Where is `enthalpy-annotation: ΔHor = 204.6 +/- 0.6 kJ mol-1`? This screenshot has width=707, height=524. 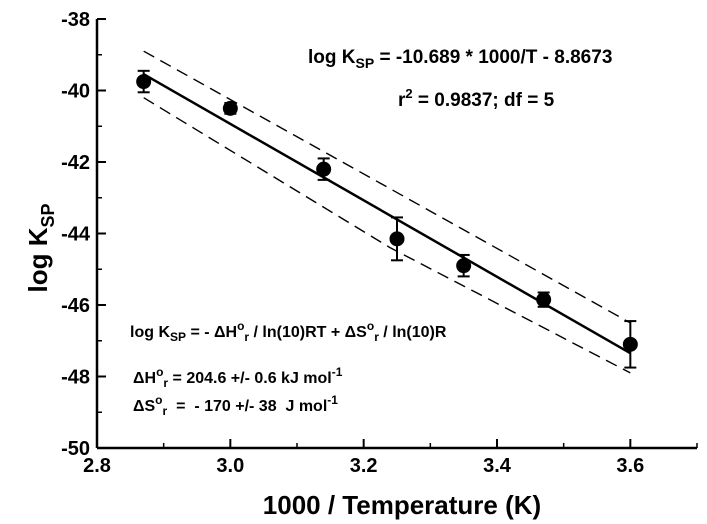
enthalpy-annotation: ΔHor = 204.6 +/- 0.6 kJ mol-1 is located at coordinates (238, 377).